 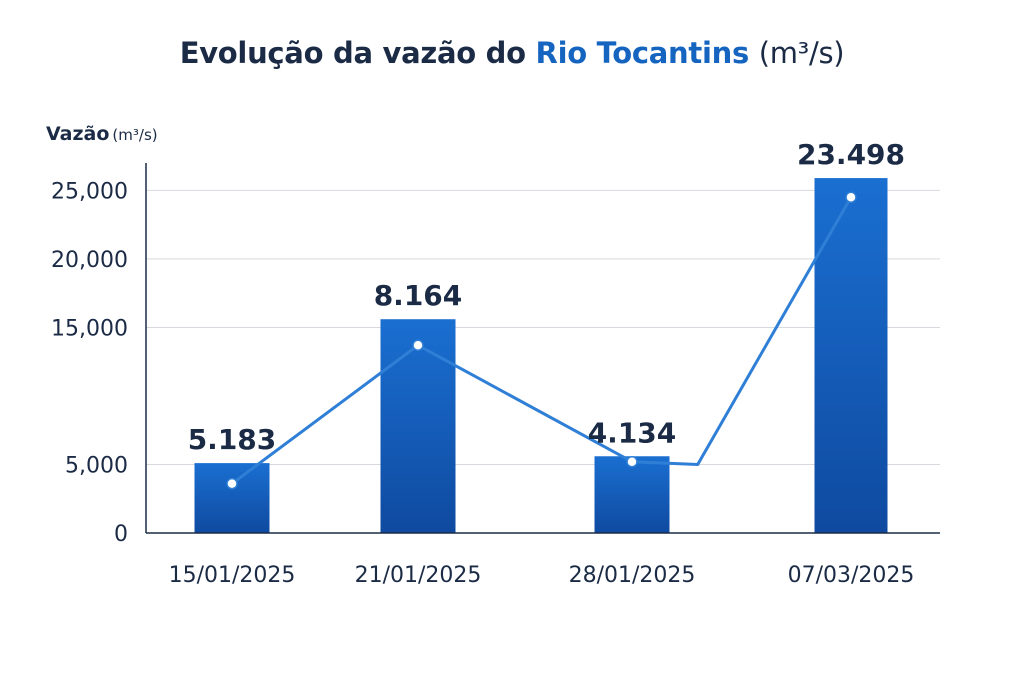 What do you see at coordinates (851, 575) in the screenshot?
I see `x-tick-label: 07/03/2025` at bounding box center [851, 575].